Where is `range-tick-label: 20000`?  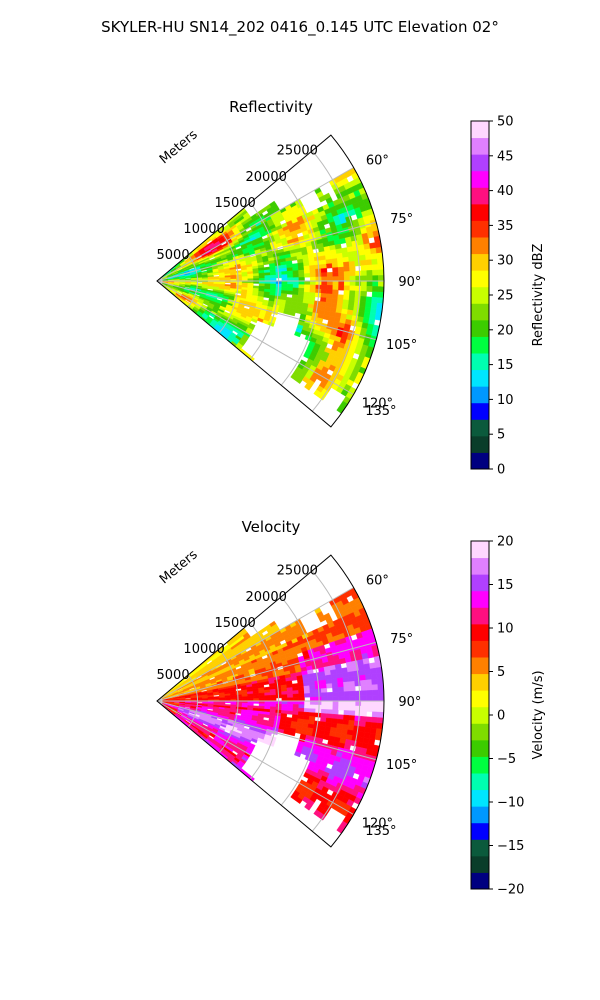 range-tick-label: 20000 is located at coordinates (266, 597).